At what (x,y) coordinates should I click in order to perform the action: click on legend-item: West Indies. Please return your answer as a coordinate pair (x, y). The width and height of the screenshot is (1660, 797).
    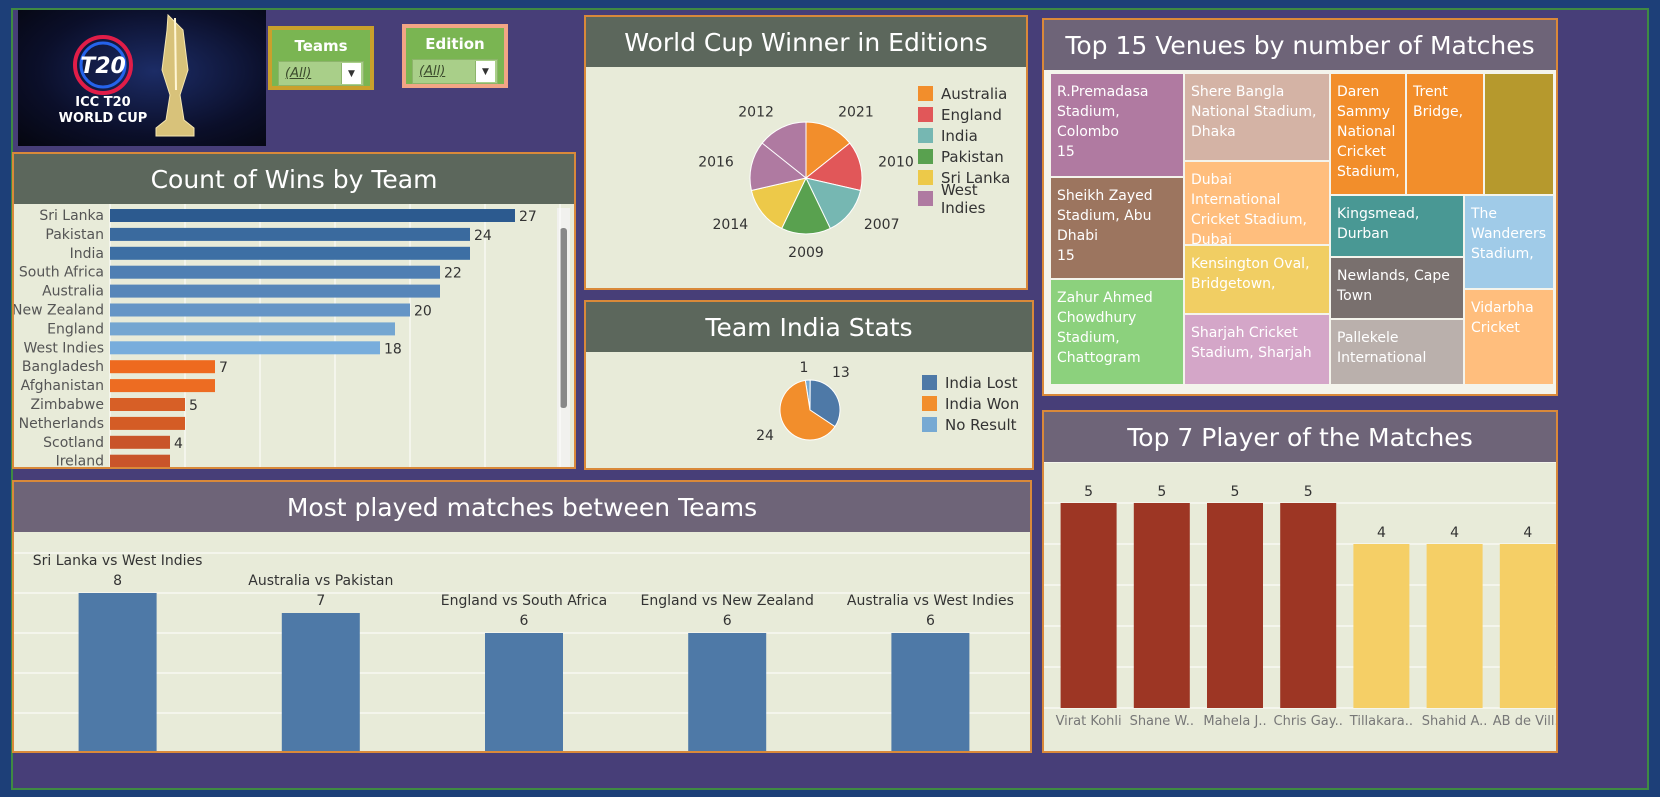
    Looking at the image, I should click on (972, 199).